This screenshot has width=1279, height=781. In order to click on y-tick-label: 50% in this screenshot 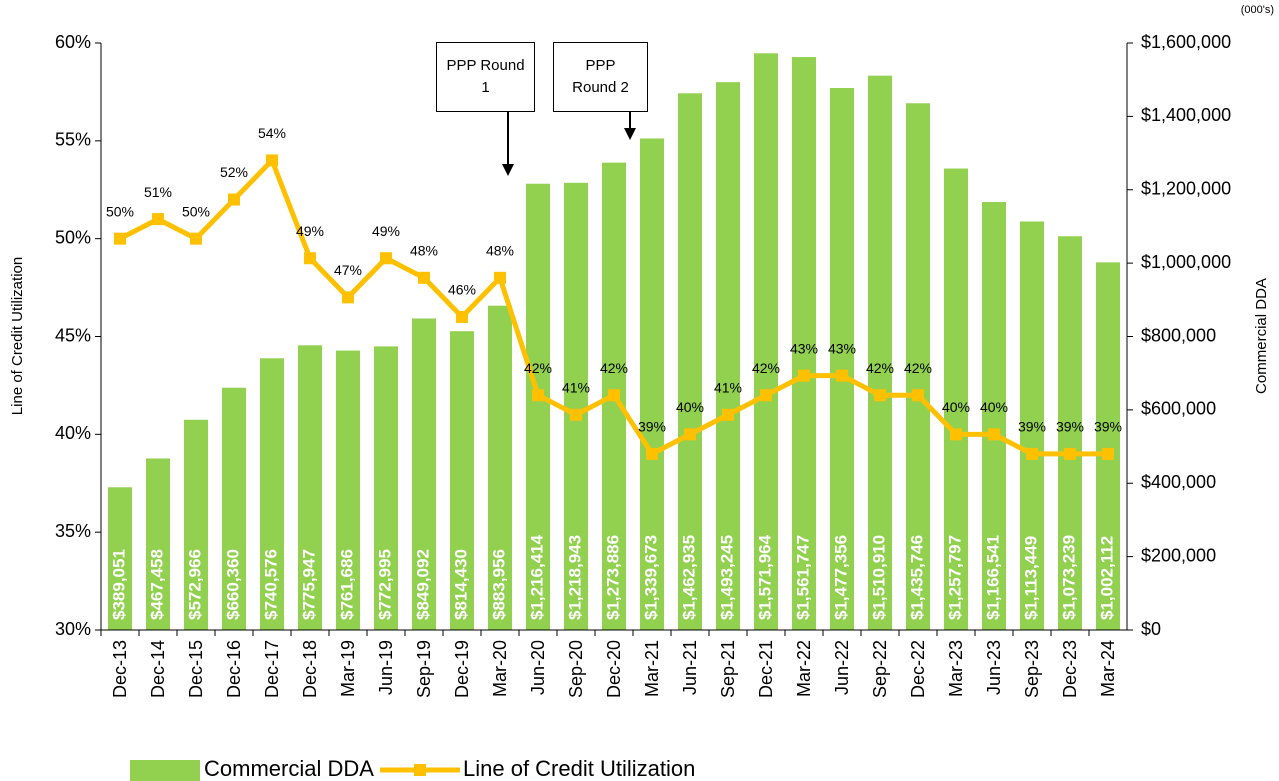, I will do `click(73, 237)`.